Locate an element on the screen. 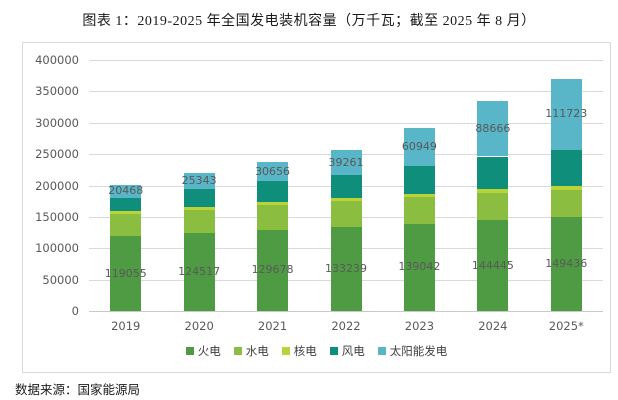 This screenshot has width=618, height=400. bar-2020 is located at coordinates (199, 185).